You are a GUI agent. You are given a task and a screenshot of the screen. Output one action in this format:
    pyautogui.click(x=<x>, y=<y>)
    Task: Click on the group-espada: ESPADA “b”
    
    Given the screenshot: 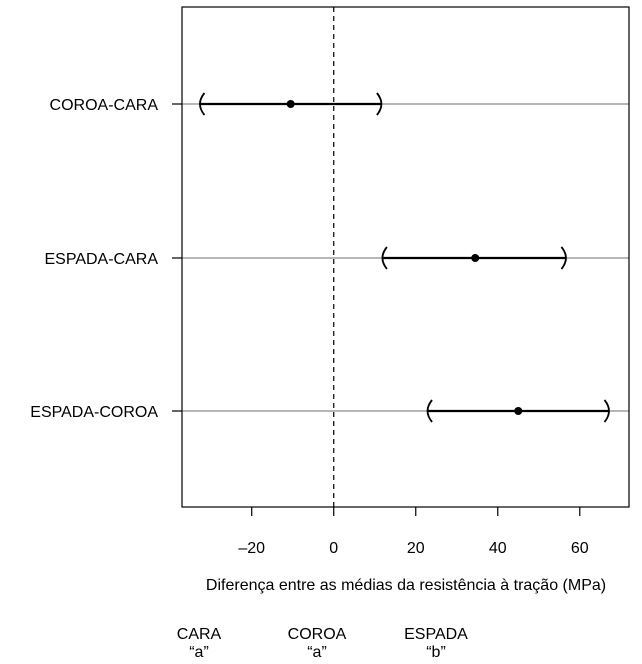 What is the action you would take?
    pyautogui.click(x=436, y=644)
    